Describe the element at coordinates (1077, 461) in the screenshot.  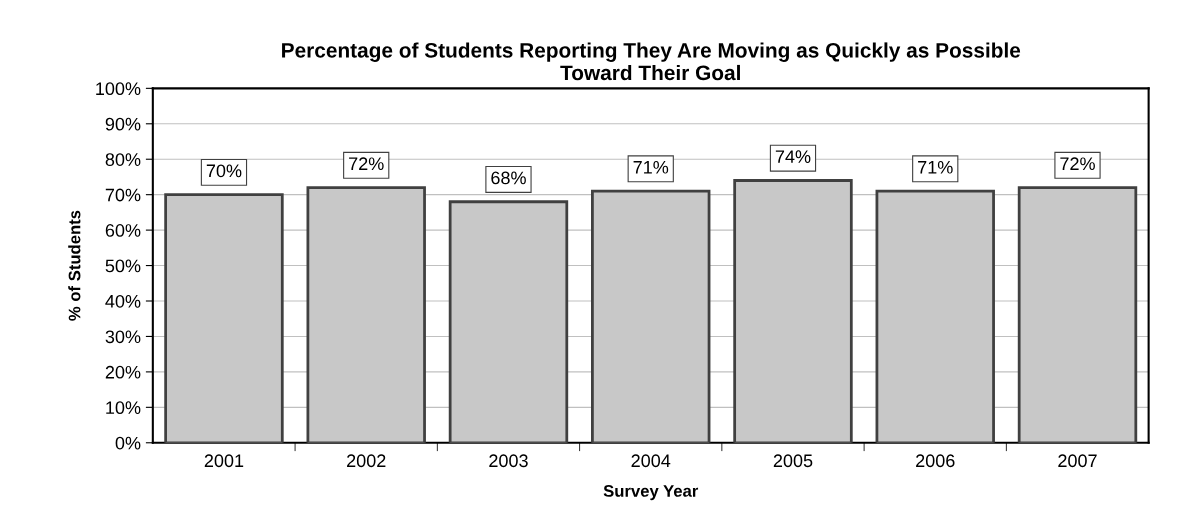
I see `x-tick-label: 2007` at that location.